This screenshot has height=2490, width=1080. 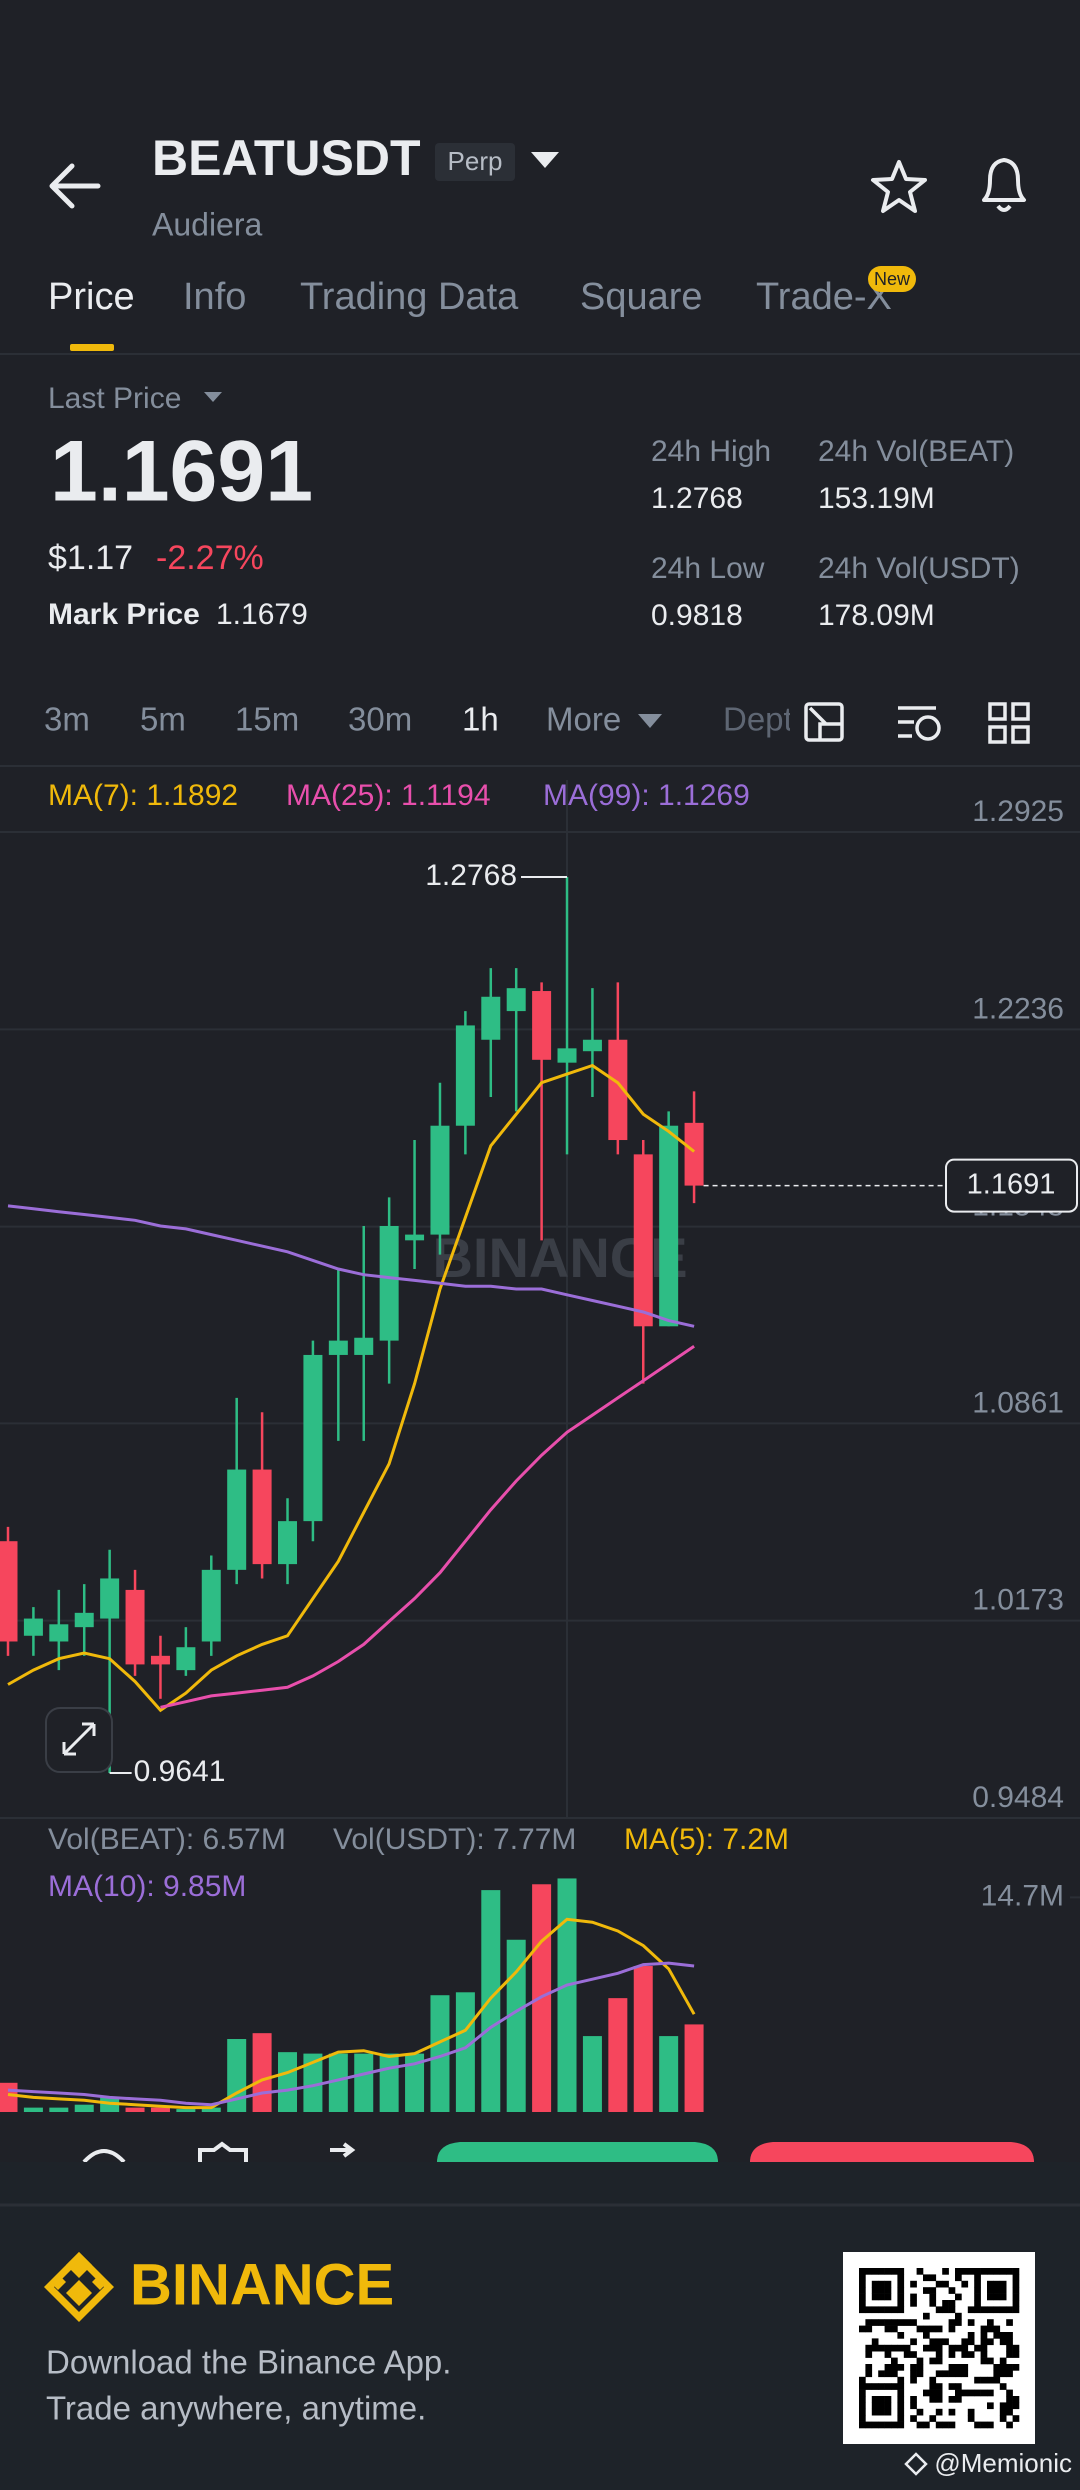 I want to click on icon-cell, so click(x=1020, y=711).